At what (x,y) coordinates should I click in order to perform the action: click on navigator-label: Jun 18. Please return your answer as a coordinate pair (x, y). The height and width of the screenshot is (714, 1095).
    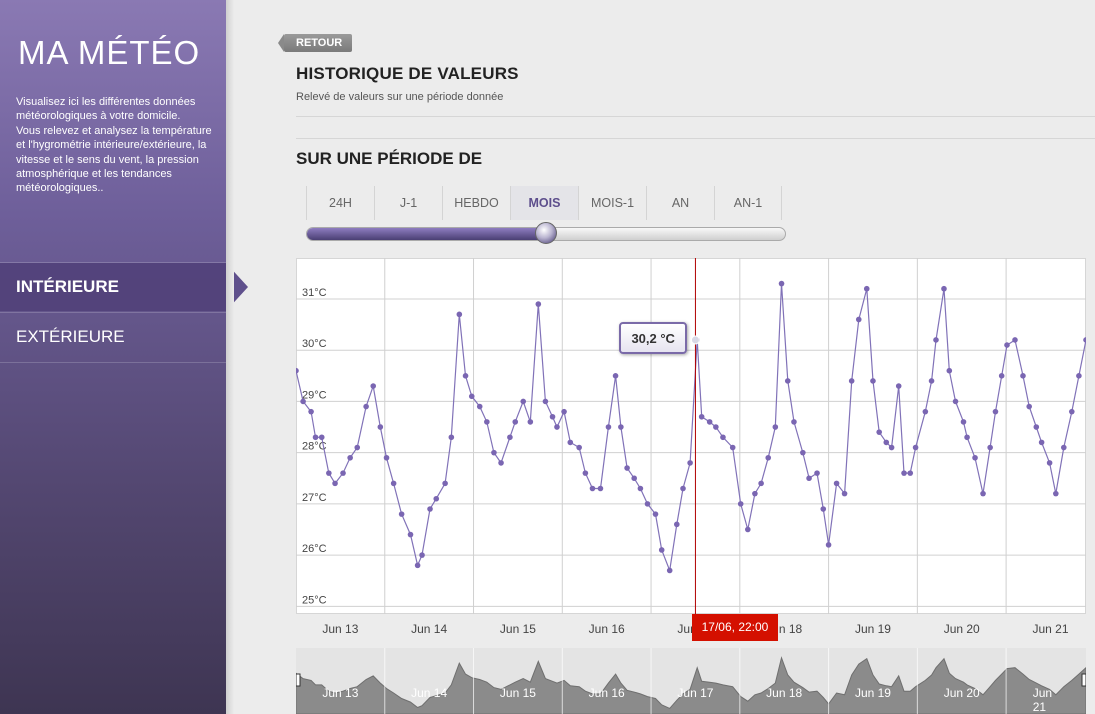
    Looking at the image, I should click on (784, 693).